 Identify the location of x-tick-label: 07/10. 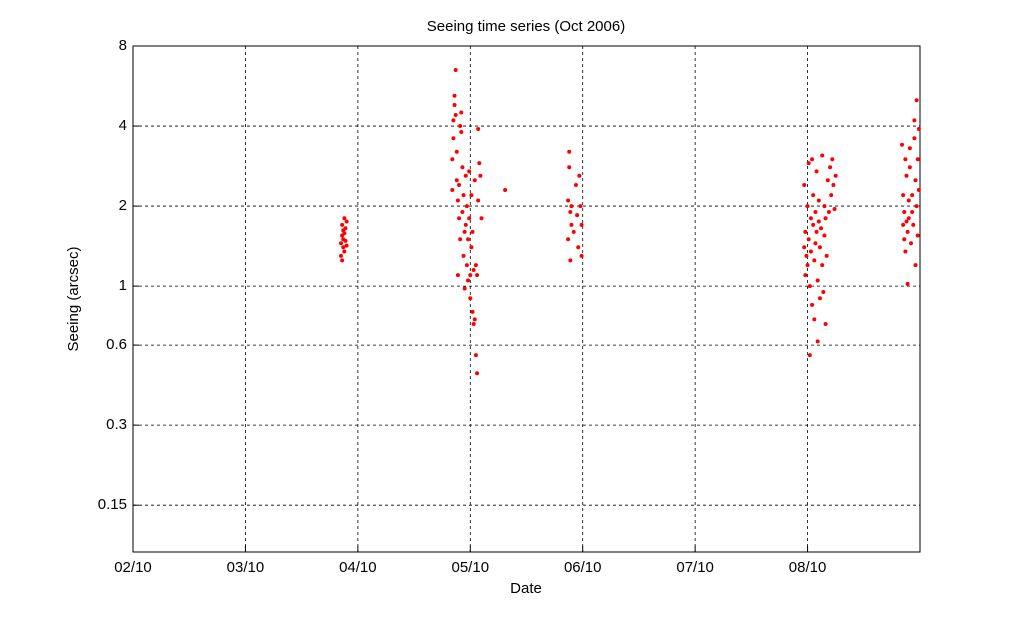
(695, 567).